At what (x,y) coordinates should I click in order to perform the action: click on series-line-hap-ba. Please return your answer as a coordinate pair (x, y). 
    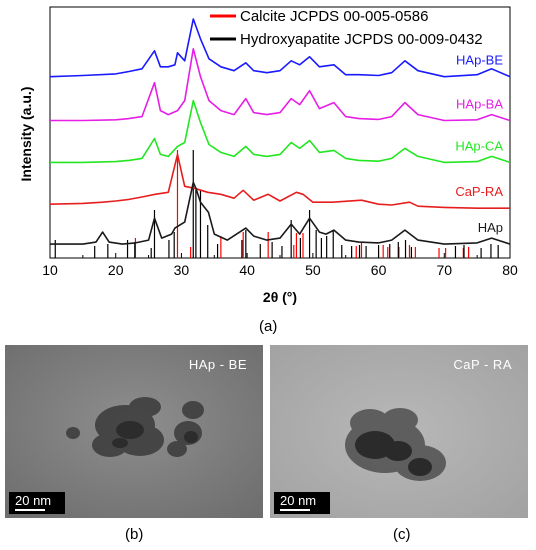
    Looking at the image, I should click on (280, 84).